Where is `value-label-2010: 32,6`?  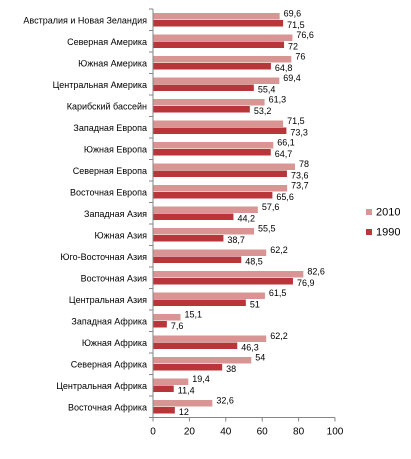
value-label-2010: 32,6 is located at coordinates (225, 401).